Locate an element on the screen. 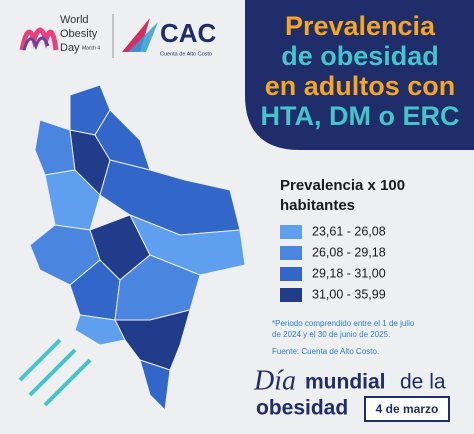 The height and width of the screenshot is (434, 474). wod-date: March 4 is located at coordinates (91, 48).